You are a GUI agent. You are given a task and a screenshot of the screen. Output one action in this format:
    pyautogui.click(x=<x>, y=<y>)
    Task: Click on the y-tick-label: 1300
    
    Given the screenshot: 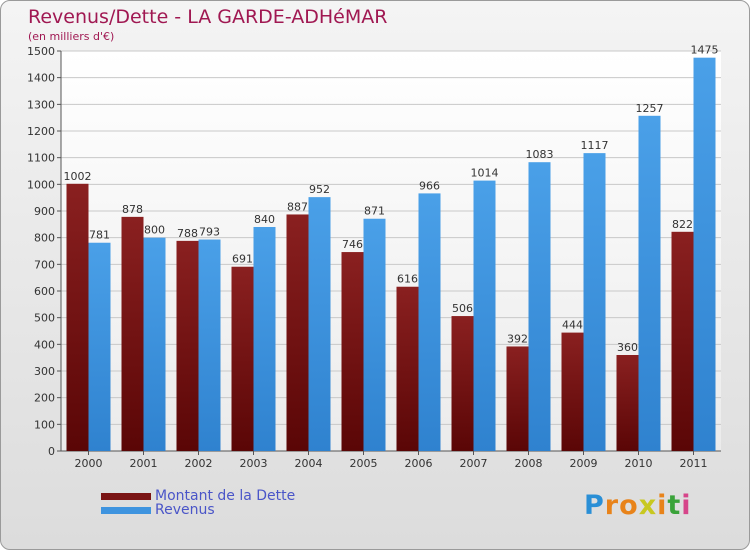 What is the action you would take?
    pyautogui.click(x=41, y=104)
    